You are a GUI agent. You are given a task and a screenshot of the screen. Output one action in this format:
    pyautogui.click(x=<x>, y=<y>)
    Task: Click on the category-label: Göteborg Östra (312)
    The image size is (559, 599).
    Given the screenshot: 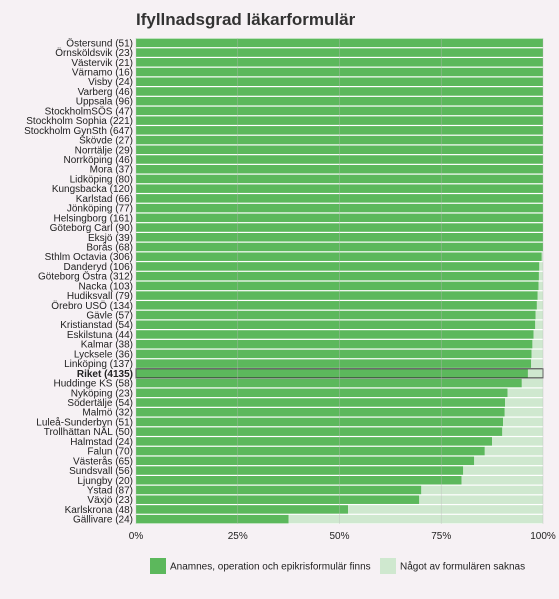 What is the action you would take?
    pyautogui.click(x=85, y=277)
    